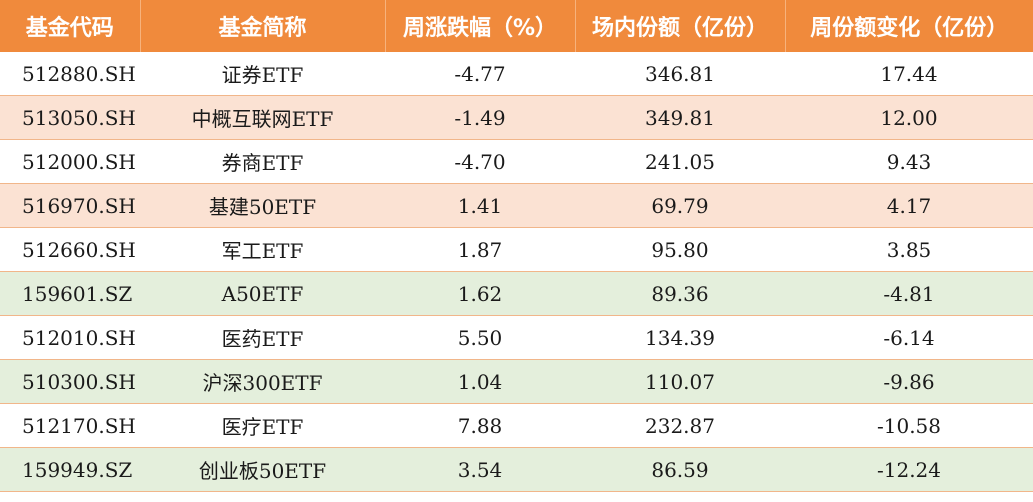 This screenshot has height=502, width=1033. I want to click on weekly-share-change-cell: -4.81, so click(909, 293).